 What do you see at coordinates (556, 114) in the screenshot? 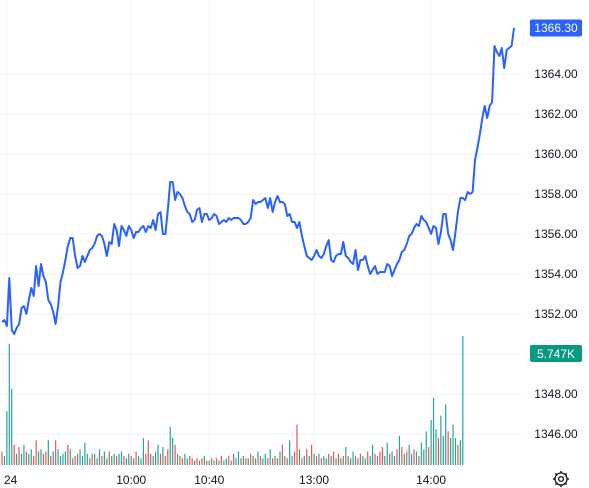
I see `price-tick-label-8: 1362.00` at bounding box center [556, 114].